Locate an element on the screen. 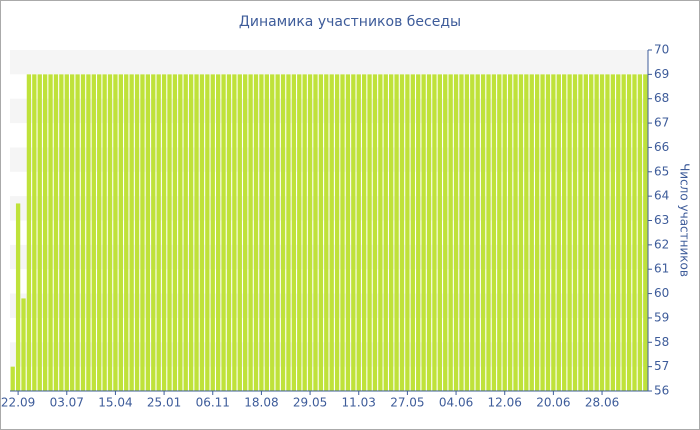 The image size is (700, 430). x-tick-label: 27.05 is located at coordinates (407, 403).